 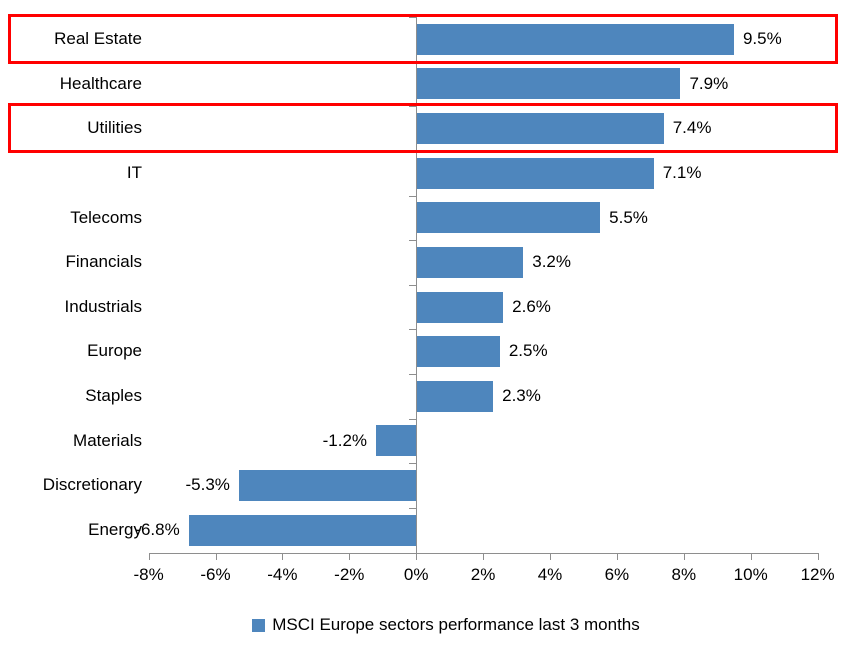 I want to click on value-label: -5.3%, so click(x=207, y=485).